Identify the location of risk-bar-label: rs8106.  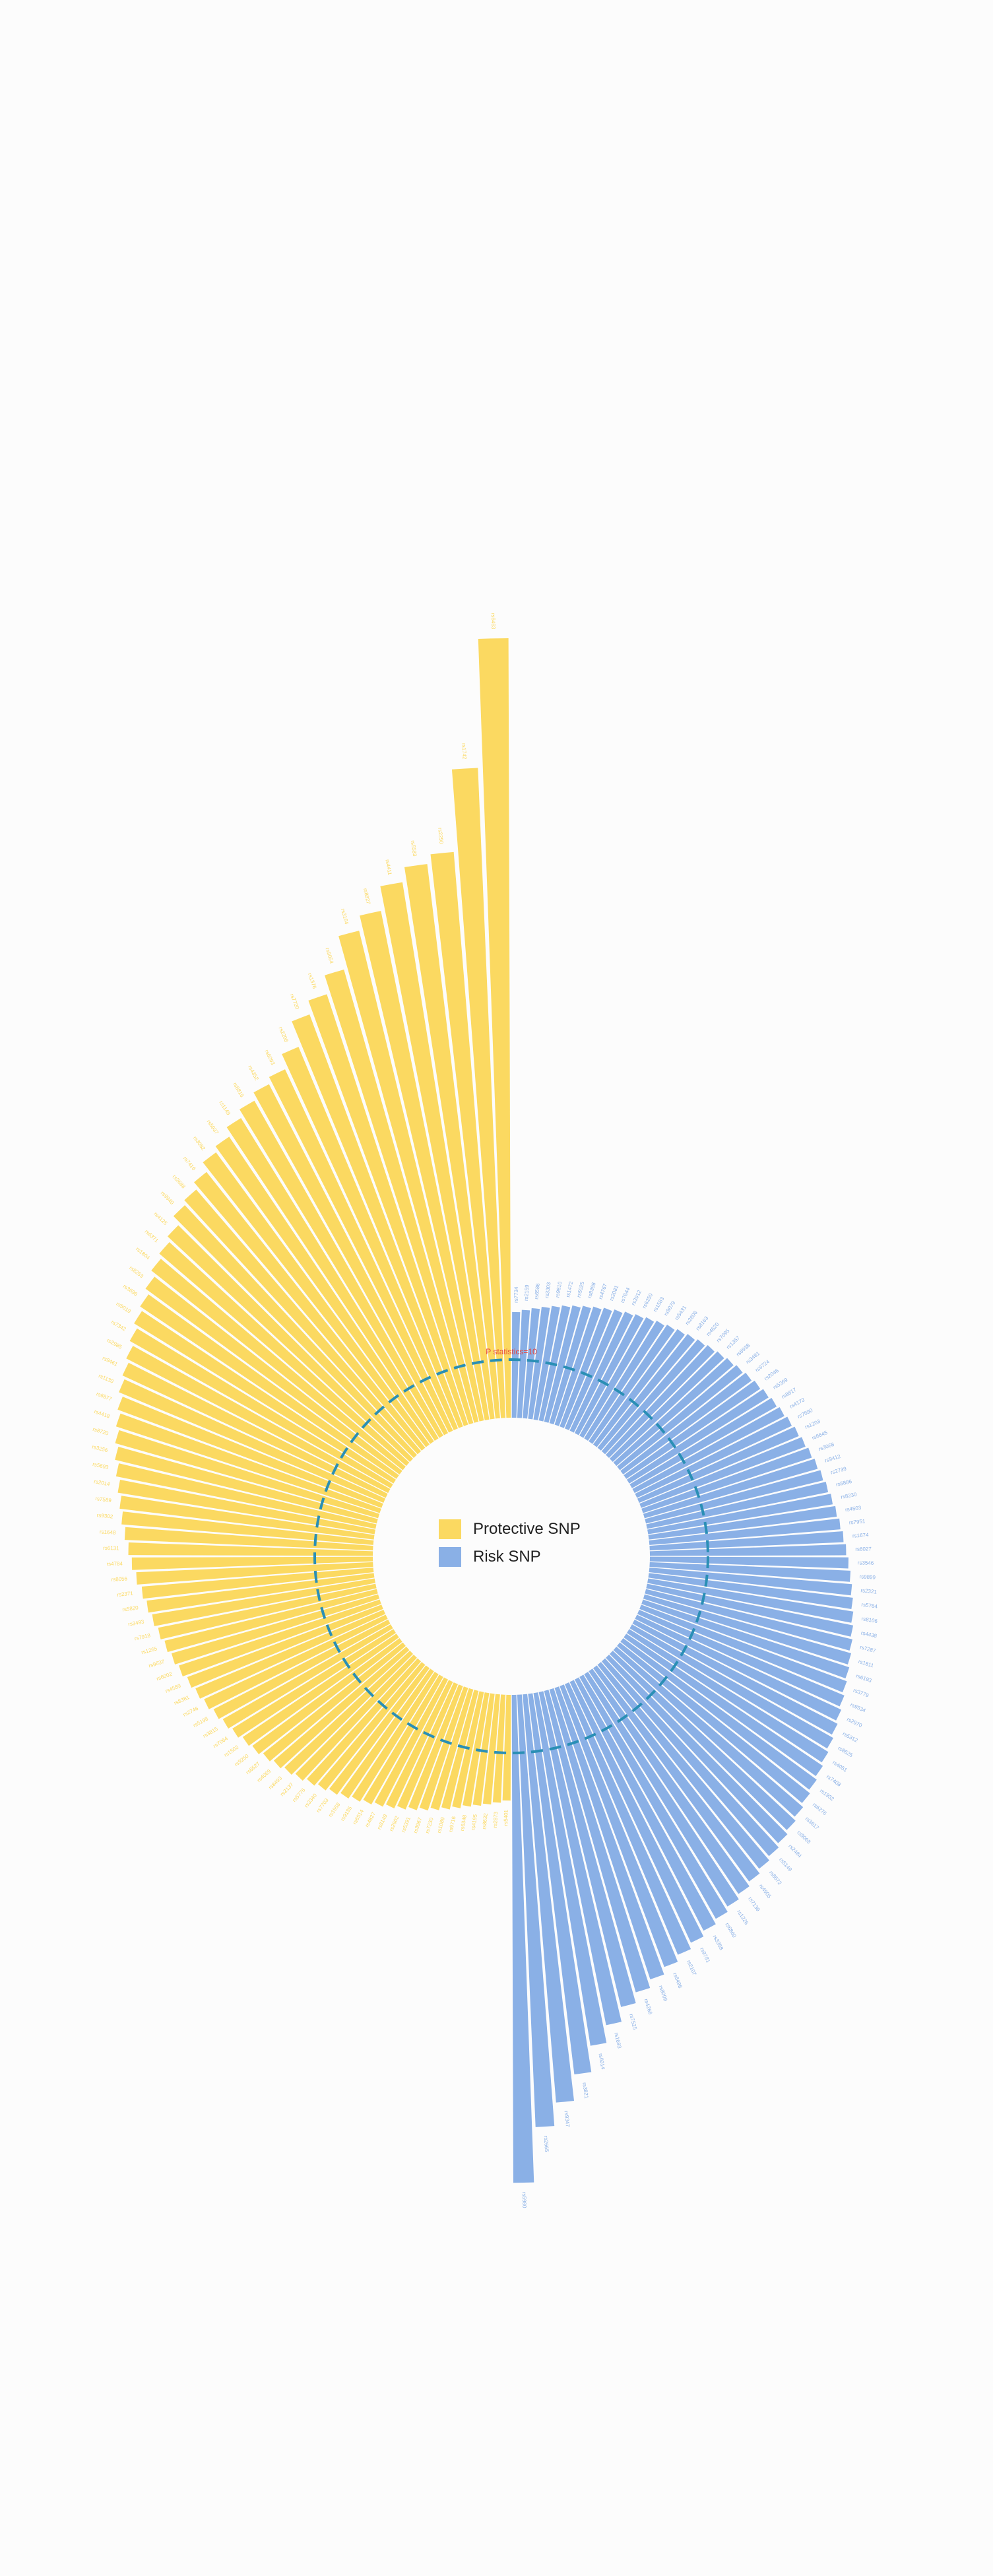
(869, 1620).